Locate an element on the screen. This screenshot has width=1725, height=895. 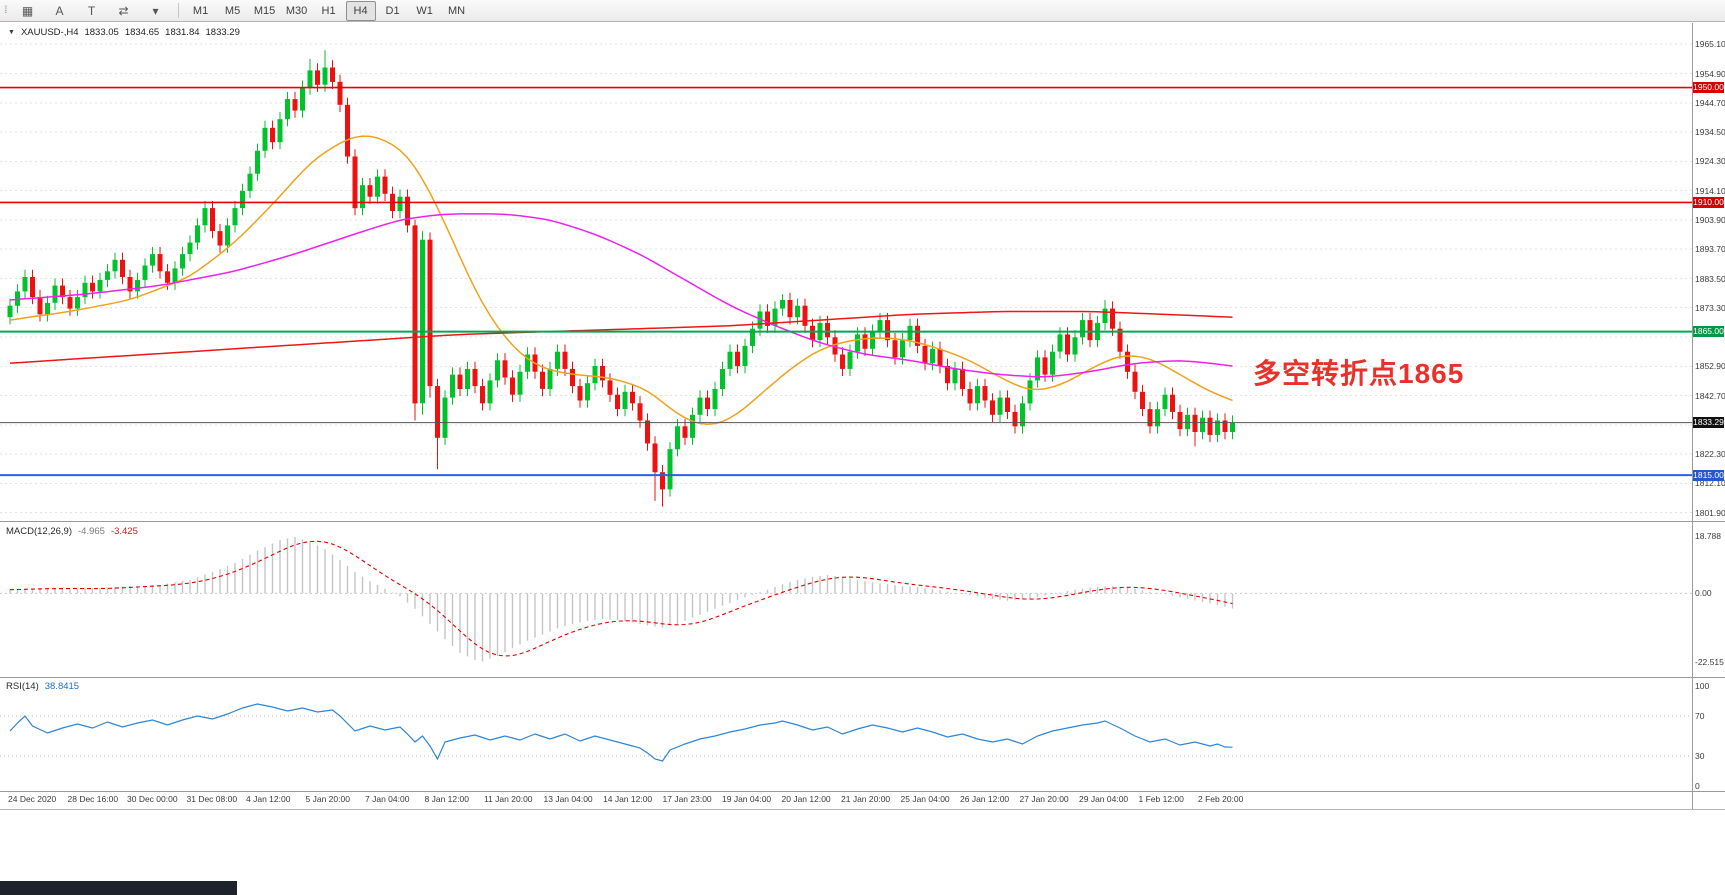
date-axis-label: 11 Jan 20:00 is located at coordinates (508, 799).